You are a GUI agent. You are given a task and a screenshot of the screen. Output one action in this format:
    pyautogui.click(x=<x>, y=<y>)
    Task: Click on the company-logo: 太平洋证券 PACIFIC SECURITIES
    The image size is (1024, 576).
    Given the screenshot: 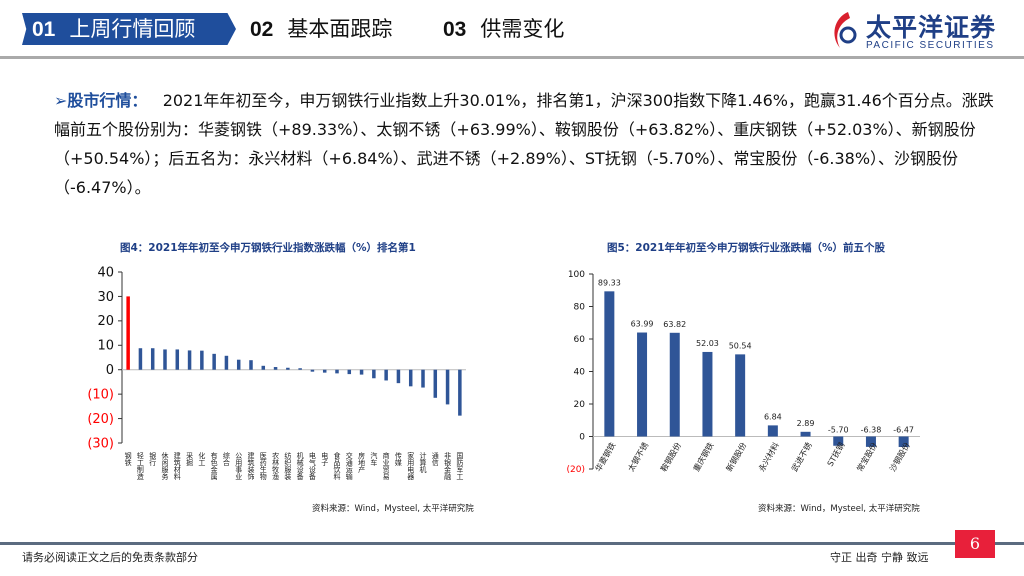 What is the action you would take?
    pyautogui.click(x=923, y=30)
    